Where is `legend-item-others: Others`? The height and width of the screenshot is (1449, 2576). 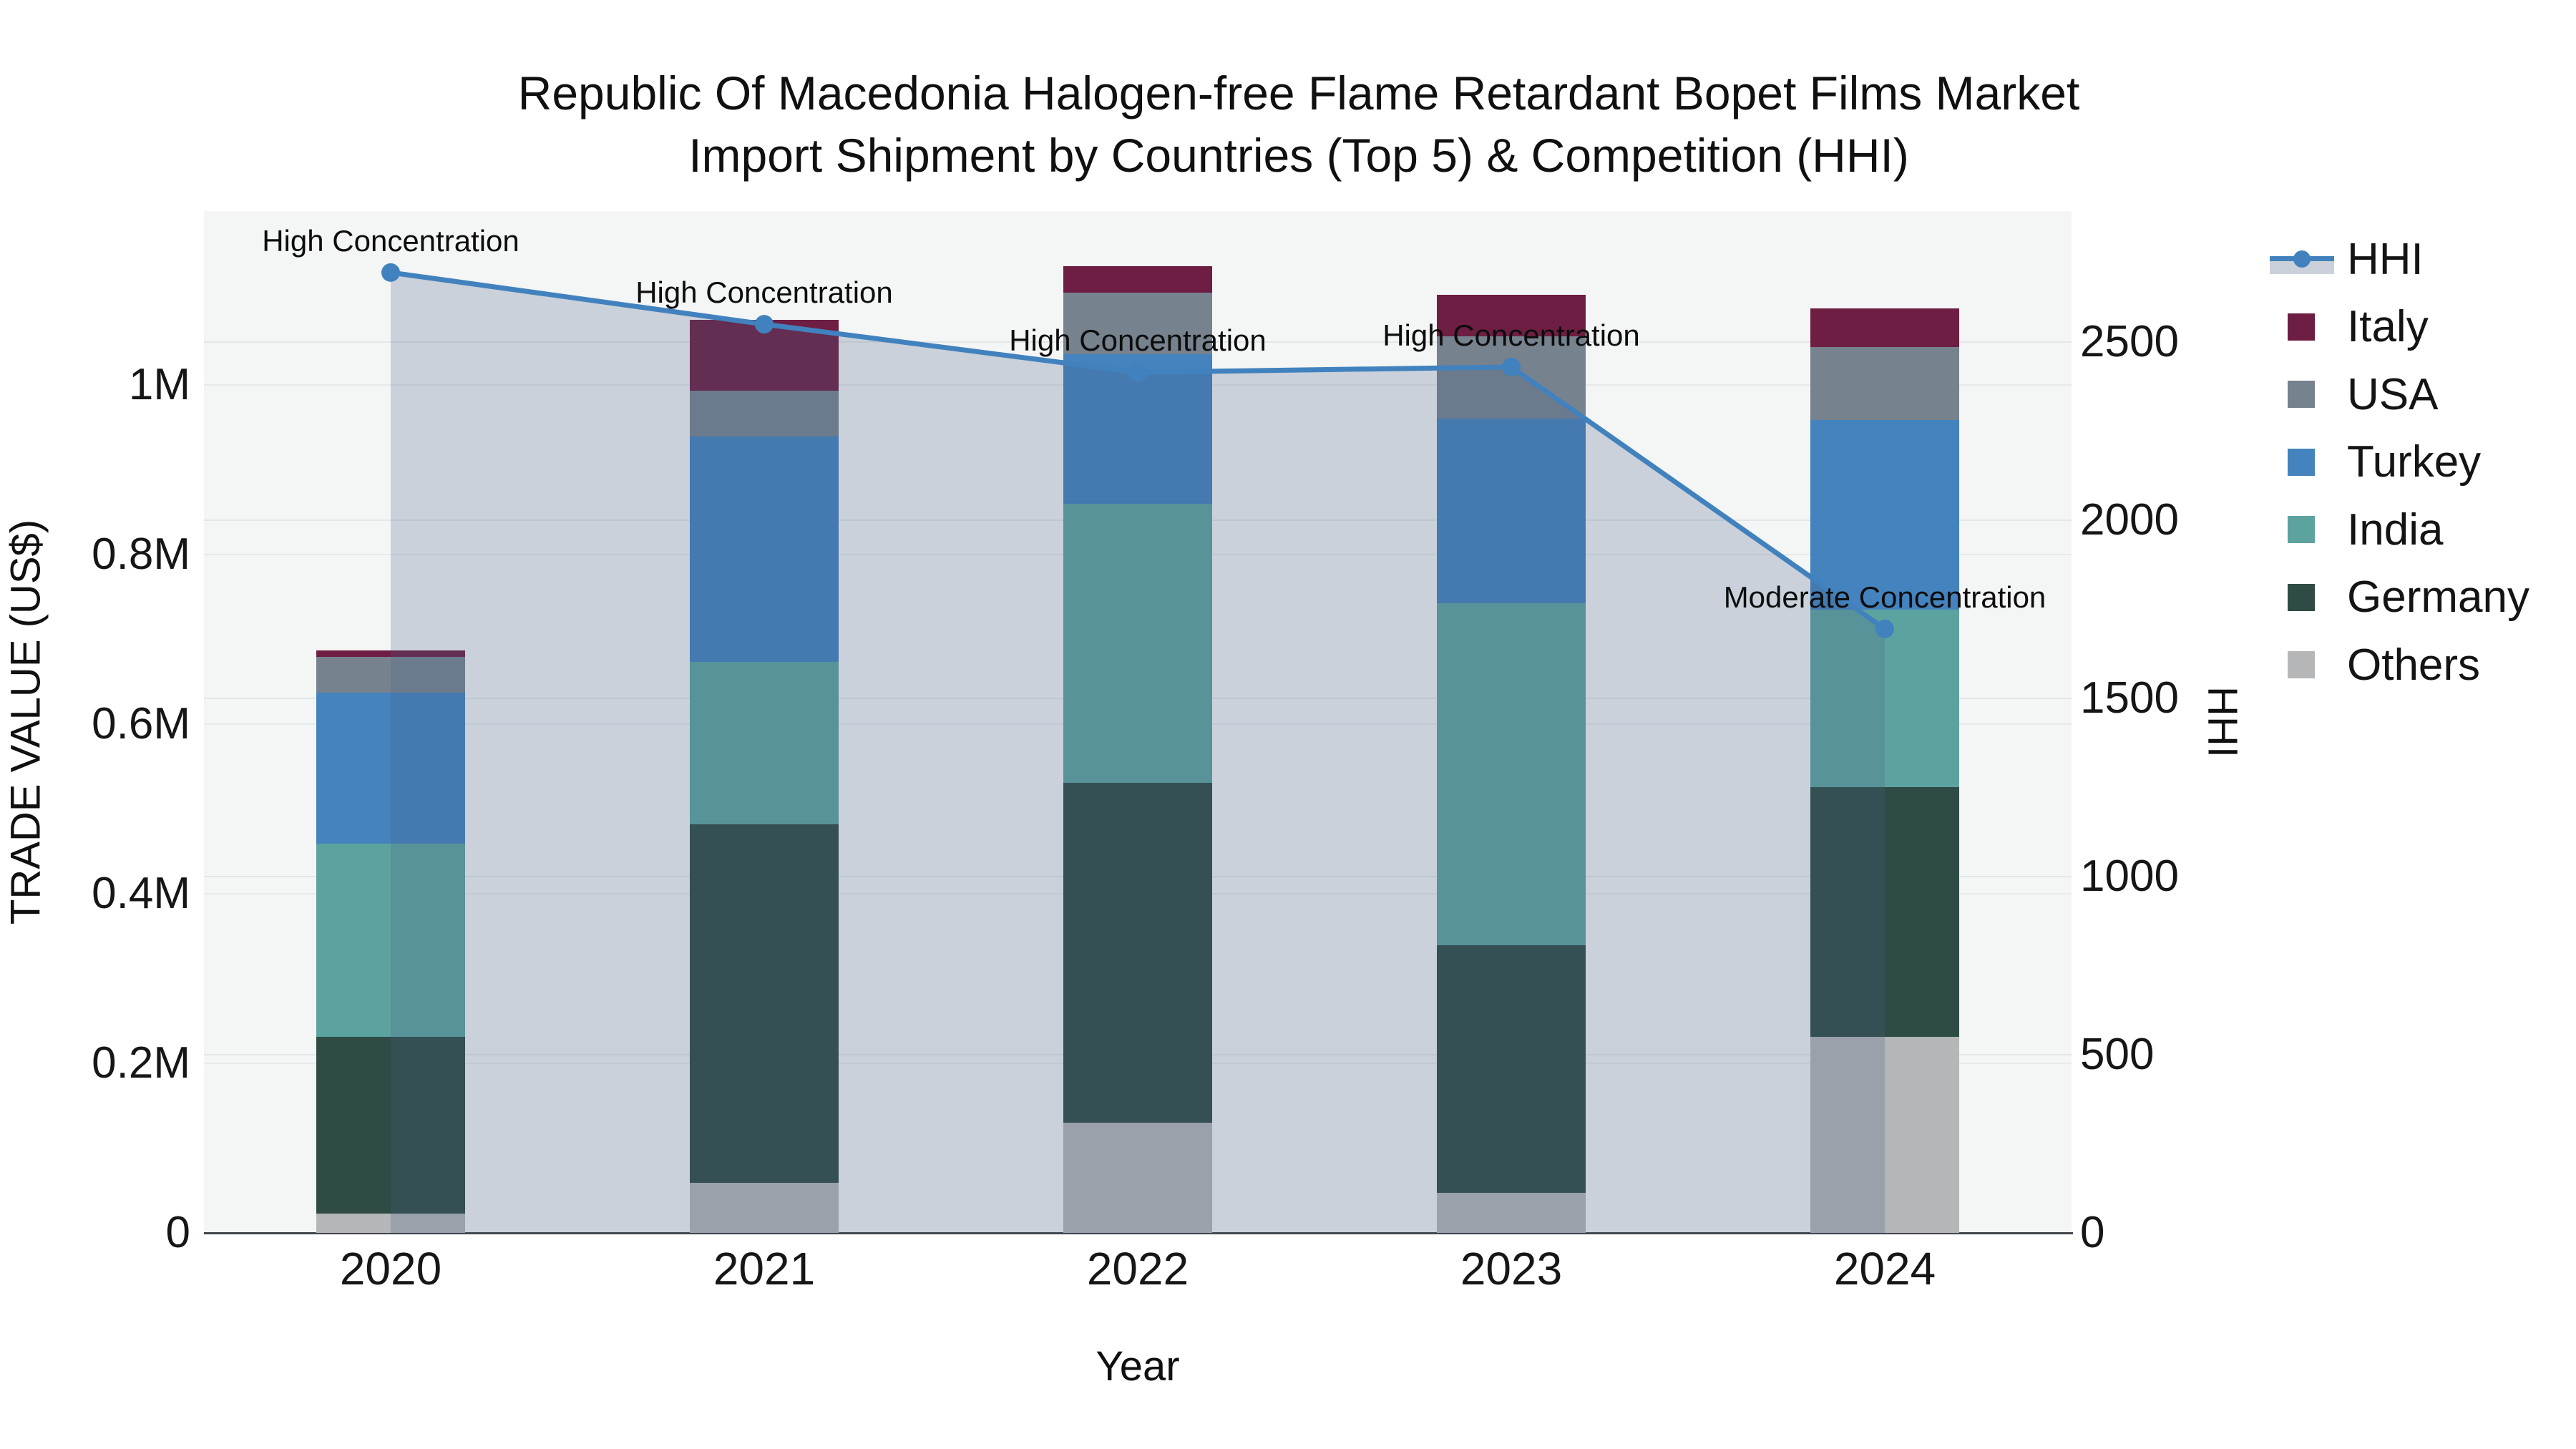
legend-item-others: Others is located at coordinates (2411, 664).